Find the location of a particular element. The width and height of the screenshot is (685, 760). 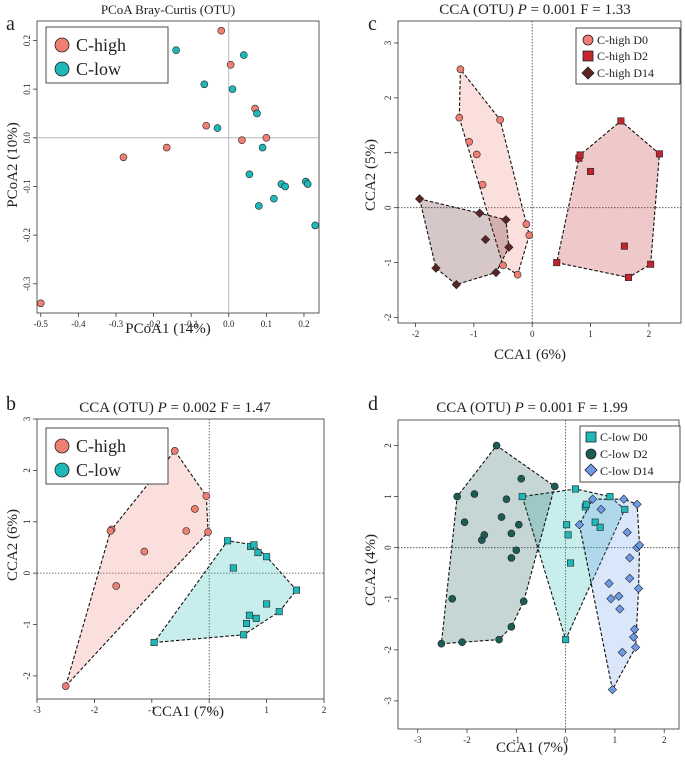

panel-c-title-suffix: = 0.001 F = 1.33 is located at coordinates (579, 10).